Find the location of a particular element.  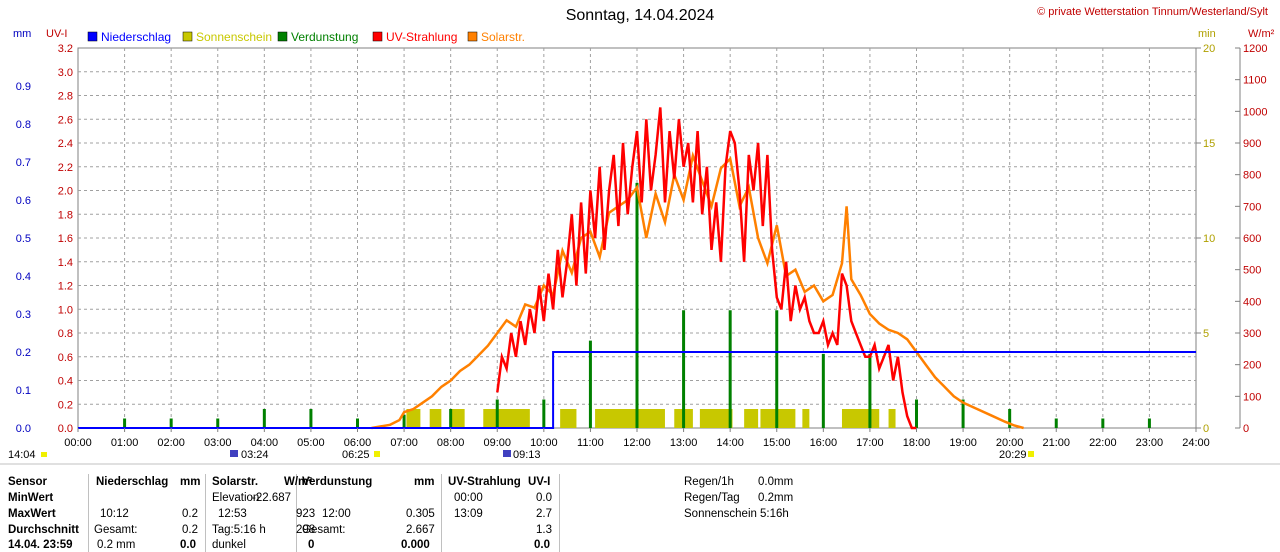

precipitation-line is located at coordinates (637, 390).